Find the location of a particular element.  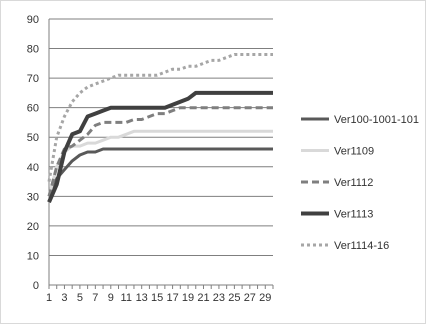

y-tick-label: 30 is located at coordinates (33, 197).